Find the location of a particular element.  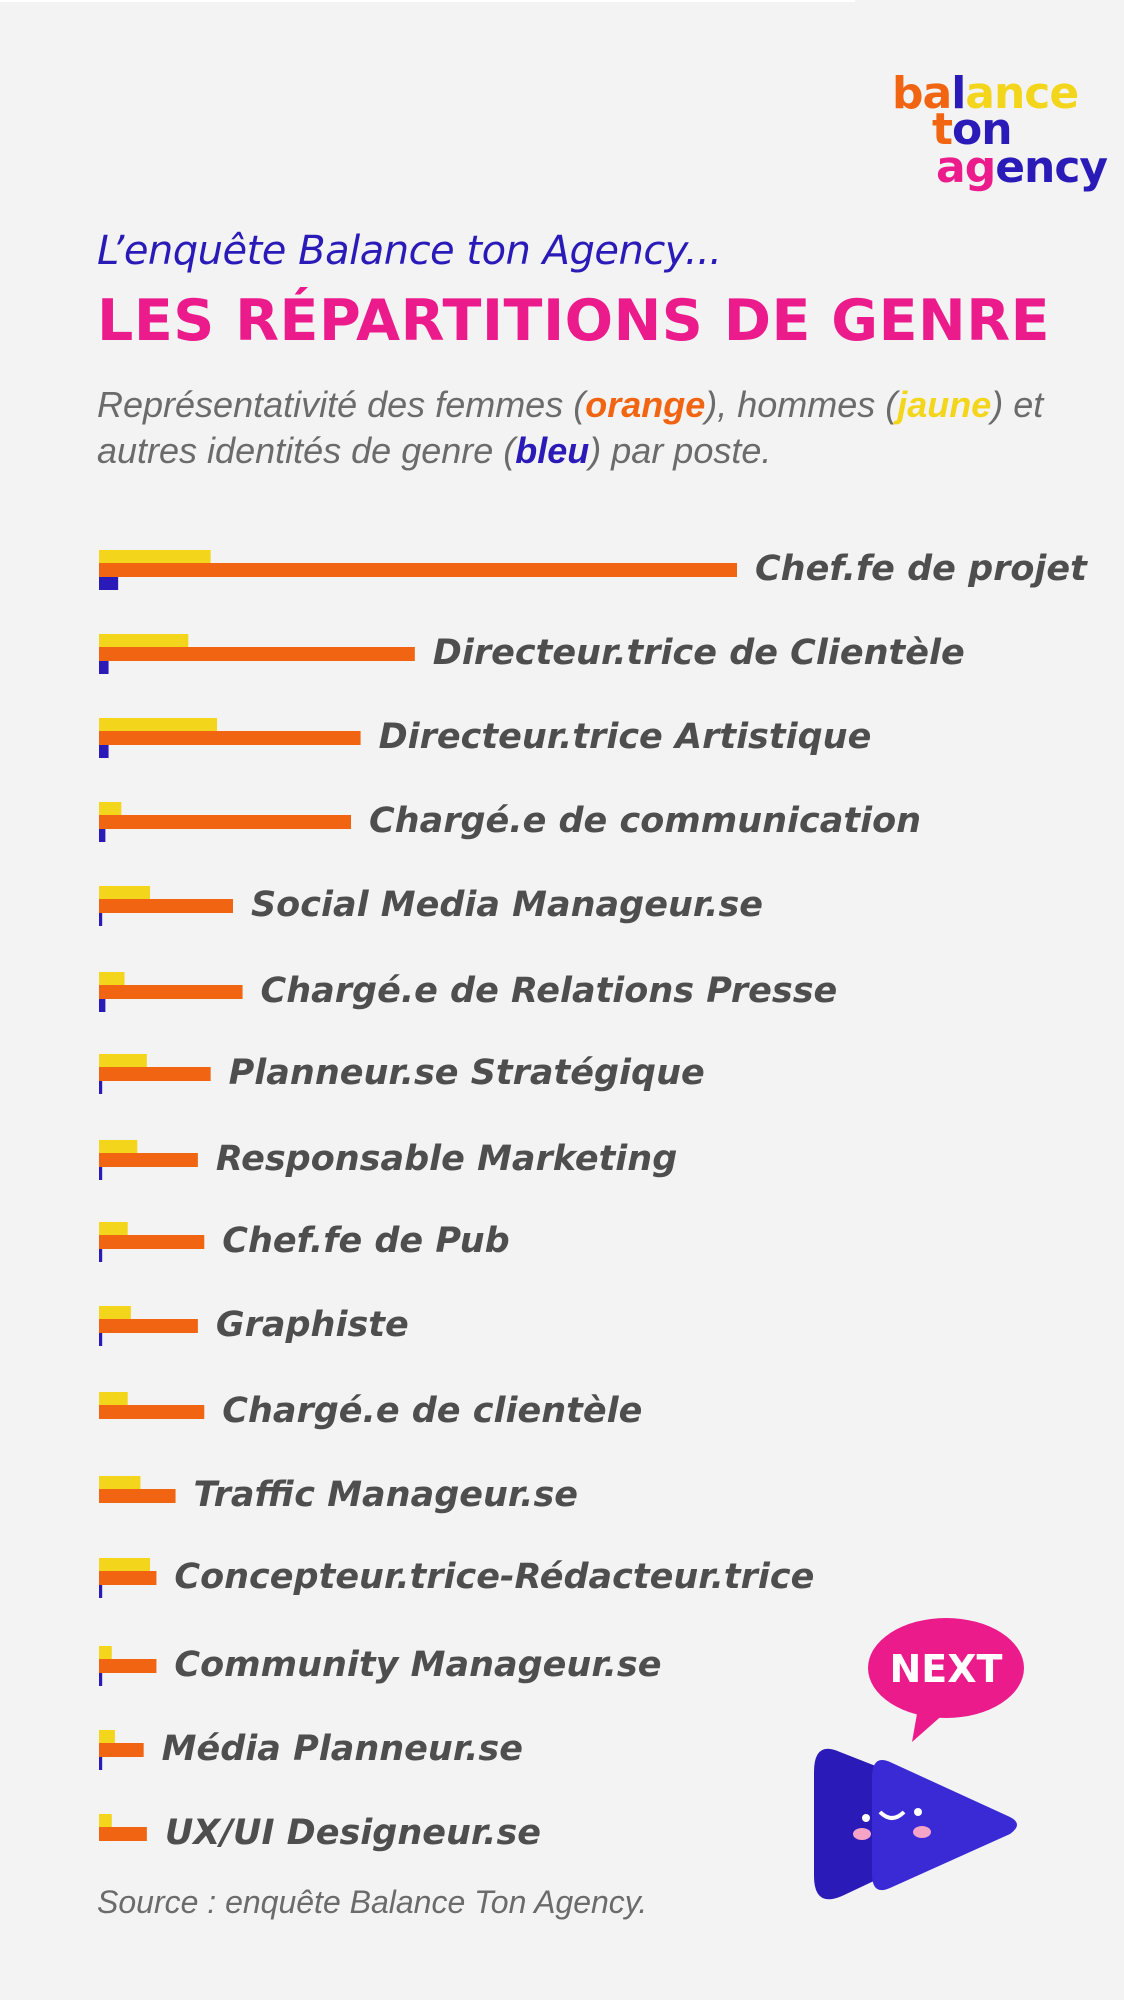

category-label: Média Planneur.se is located at coordinates (342, 1749).